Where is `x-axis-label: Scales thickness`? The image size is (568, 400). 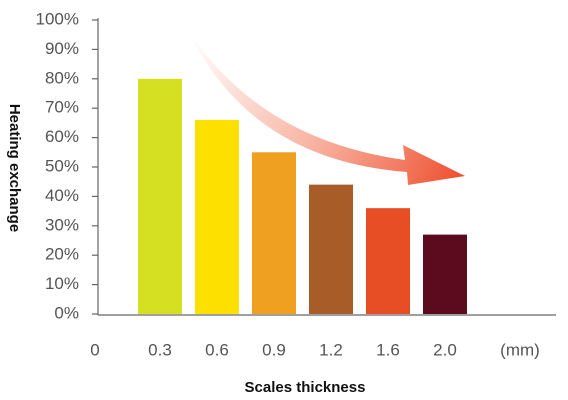
x-axis-label: Scales thickness is located at coordinates (305, 387).